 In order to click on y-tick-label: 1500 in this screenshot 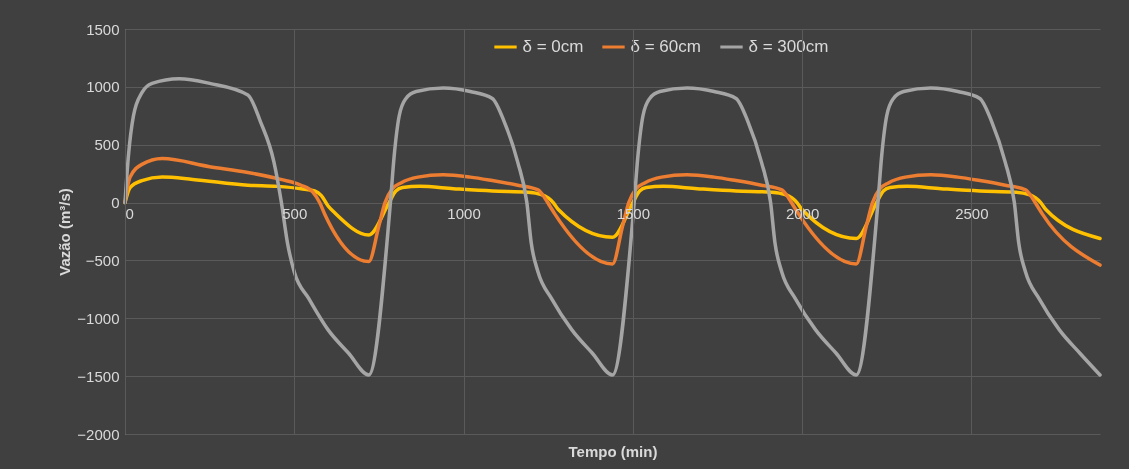, I will do `click(103, 29)`.